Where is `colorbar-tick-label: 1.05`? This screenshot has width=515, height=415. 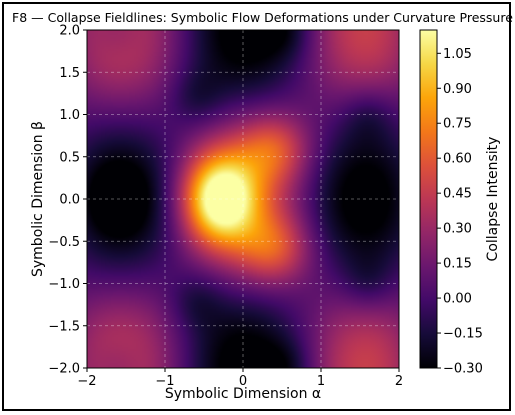 colorbar-tick-label: 1.05 is located at coordinates (457, 54).